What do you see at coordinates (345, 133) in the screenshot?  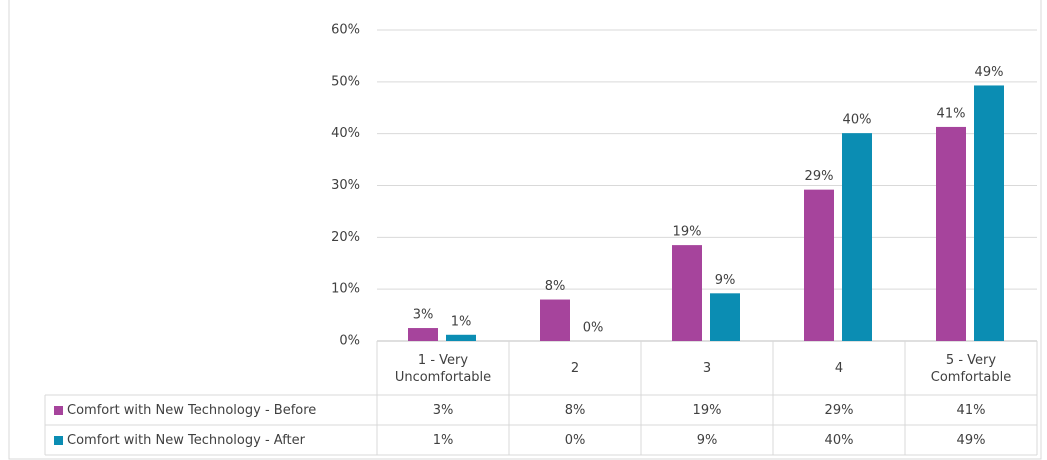 I see `y-tick-label: 40%` at bounding box center [345, 133].